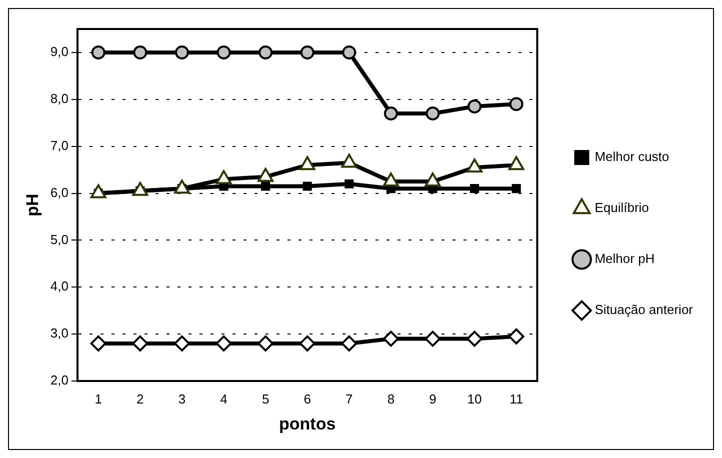 Image resolution: width=722 pixels, height=458 pixels. I want to click on x-tick-label: 10, so click(474, 398).